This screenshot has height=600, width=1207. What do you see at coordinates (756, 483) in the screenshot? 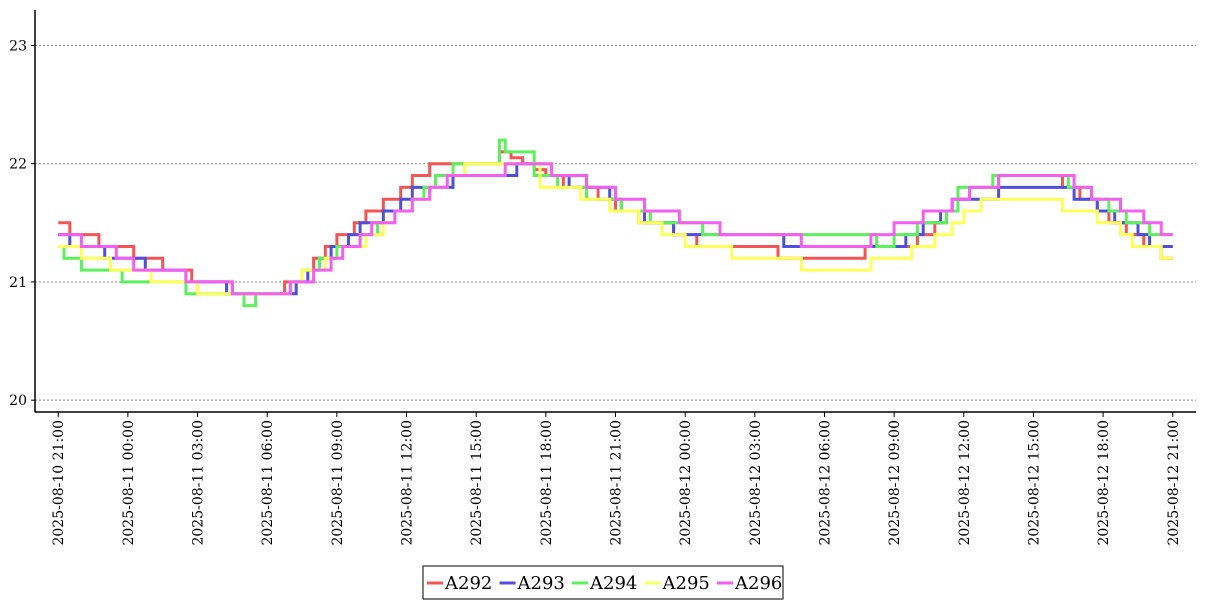
I see `x-tick-label: 2025-08-12 03:00` at bounding box center [756, 483].